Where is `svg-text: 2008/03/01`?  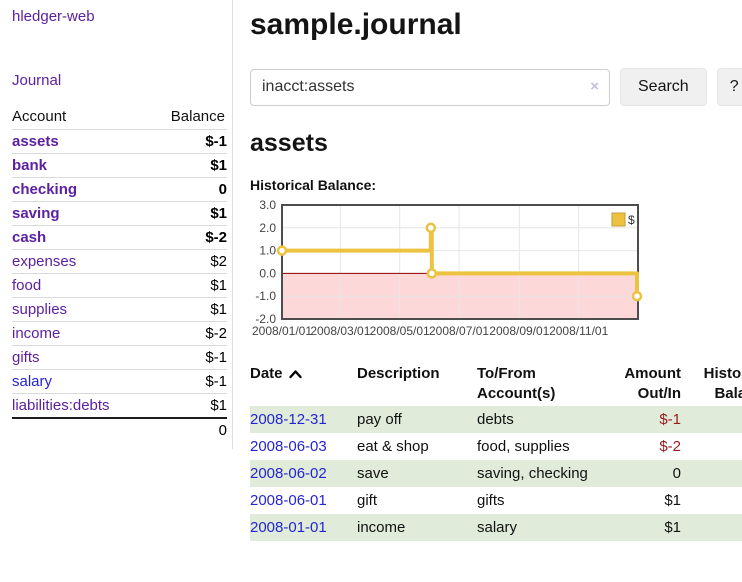
svg-text: 2008/03/01 is located at coordinates (340, 331).